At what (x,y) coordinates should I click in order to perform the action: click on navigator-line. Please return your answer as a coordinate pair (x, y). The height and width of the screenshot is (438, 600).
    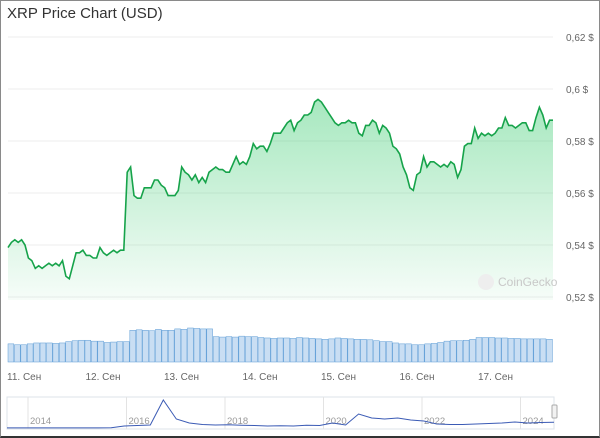
    Looking at the image, I should click on (281, 414).